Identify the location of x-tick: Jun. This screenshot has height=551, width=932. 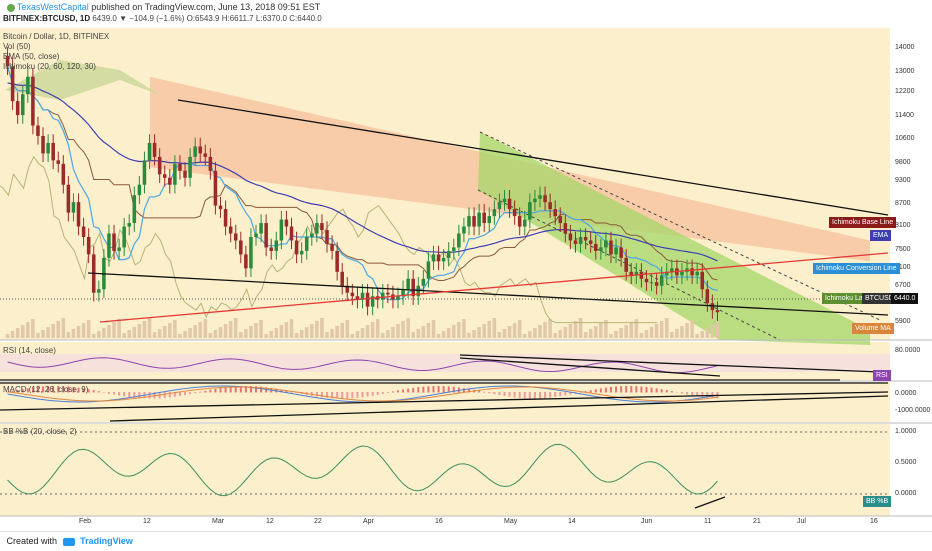
(647, 521).